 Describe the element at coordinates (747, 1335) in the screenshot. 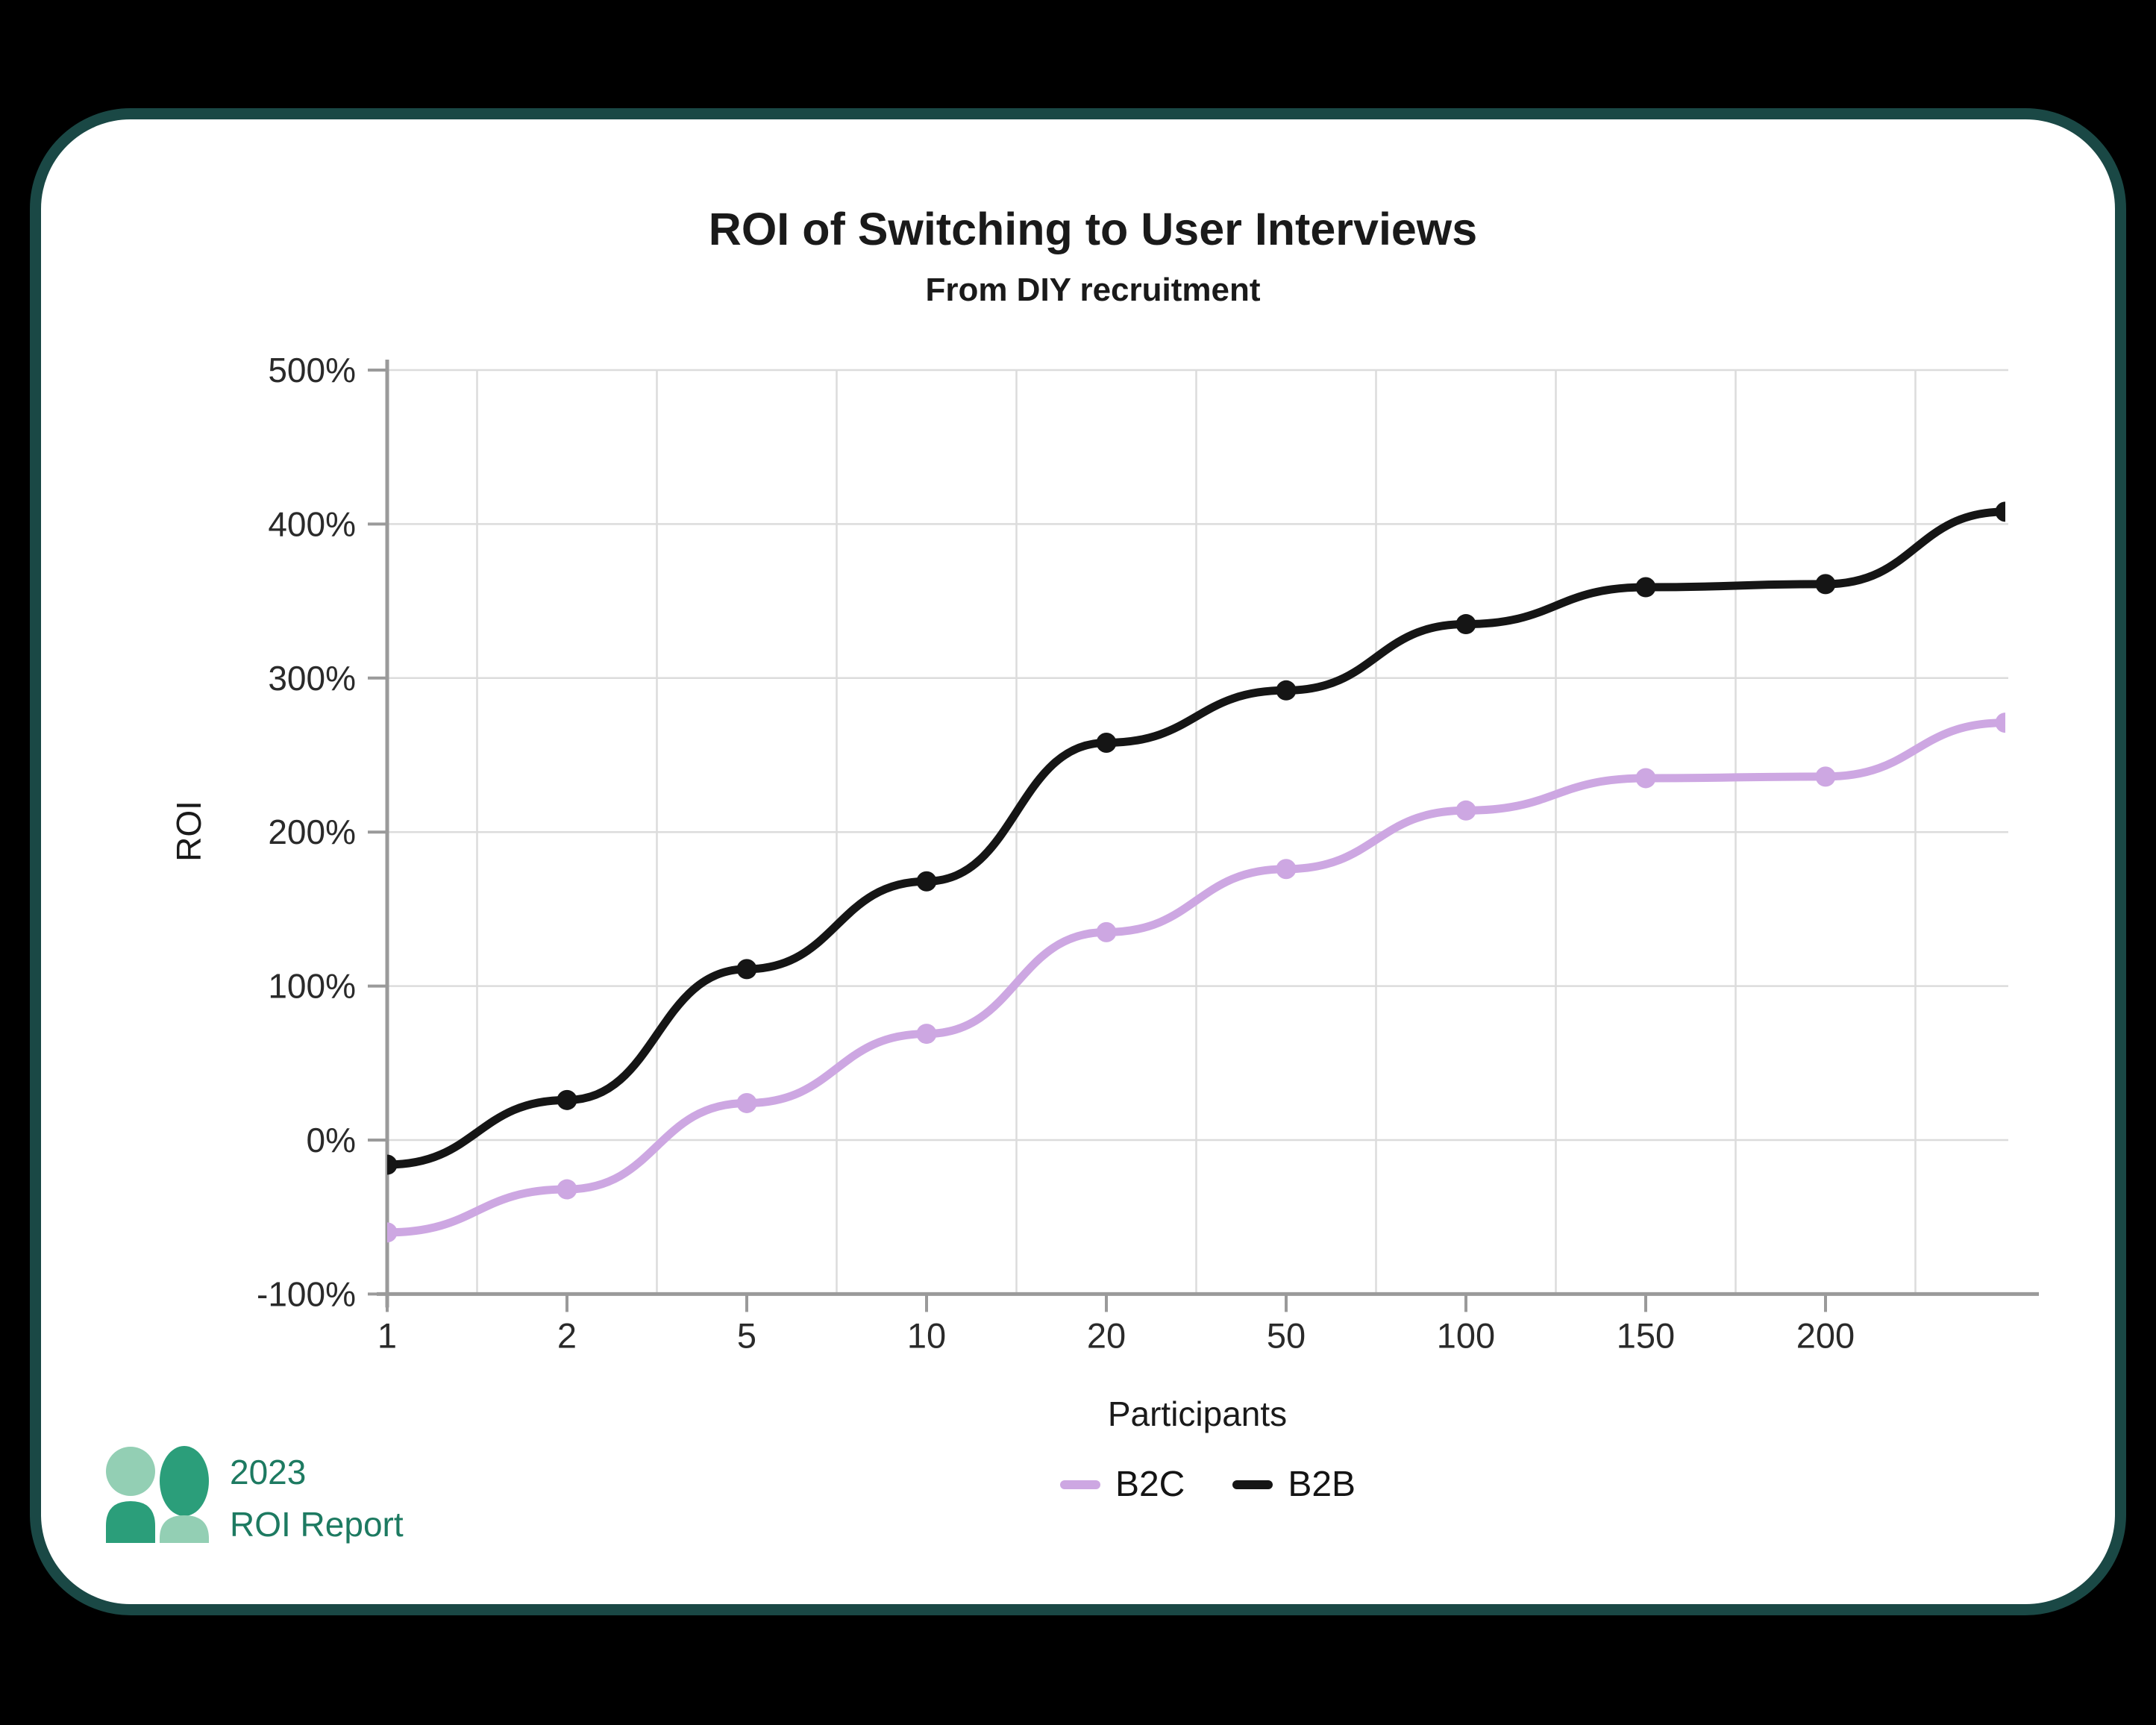

I see `x-tick-label: 5` at that location.